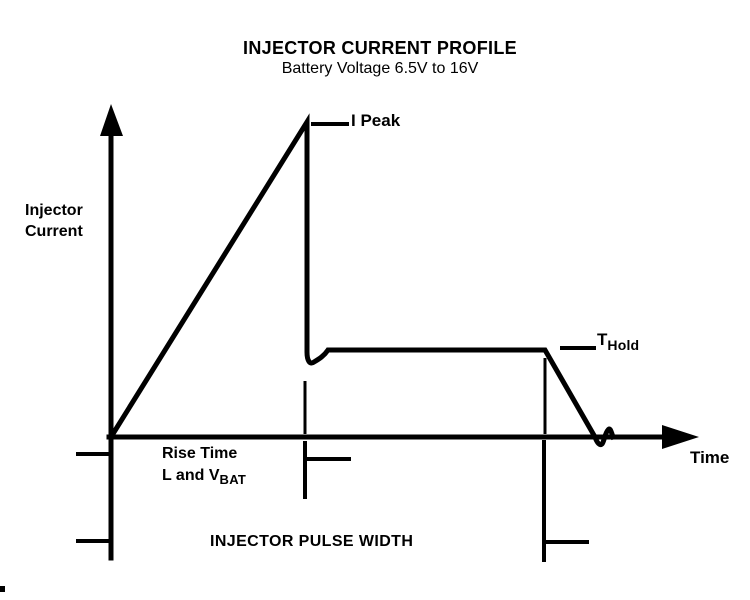 Image resolution: width=750 pixels, height=600 pixels. I want to click on peak-label: I Peak, so click(376, 120).